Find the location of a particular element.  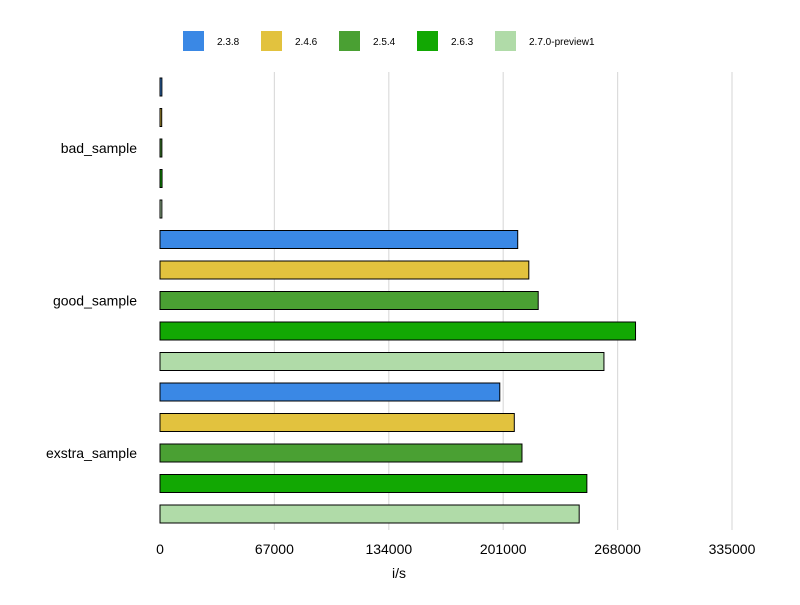

legend-swatch-2.5.4 is located at coordinates (349, 41).